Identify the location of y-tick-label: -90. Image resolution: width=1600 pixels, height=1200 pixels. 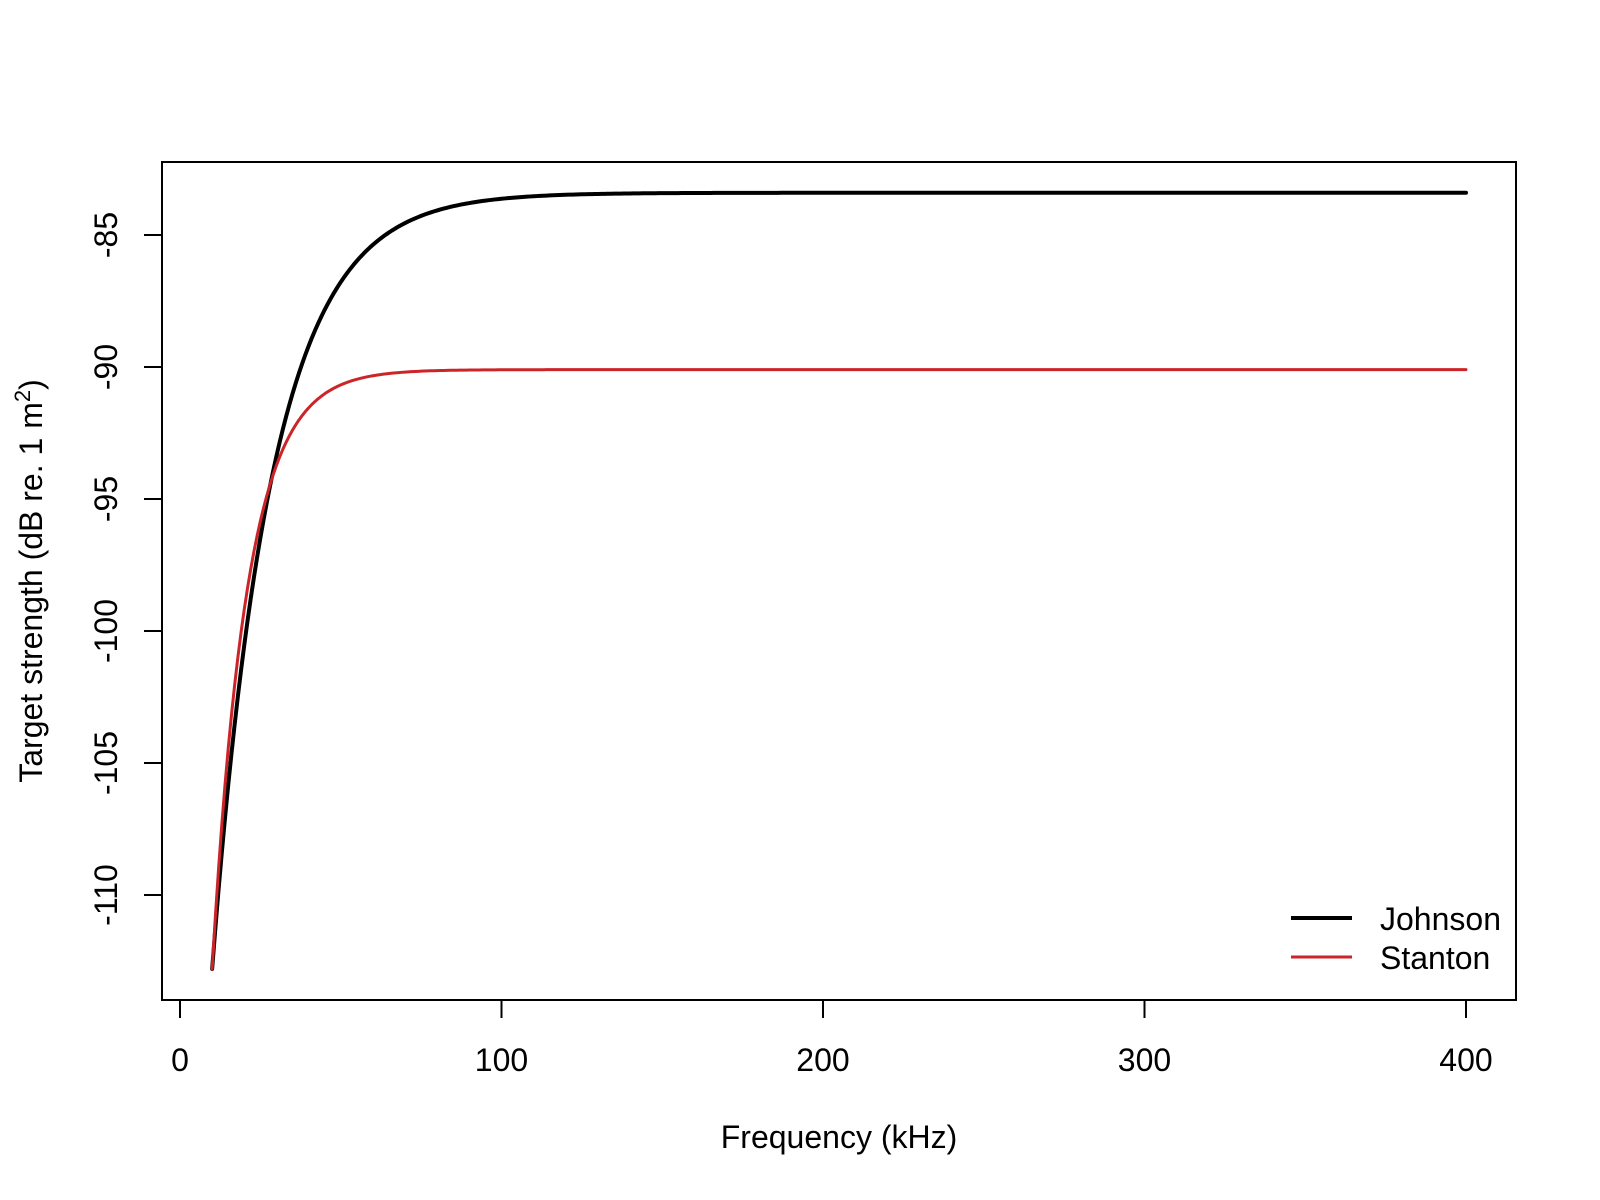
(106, 367).